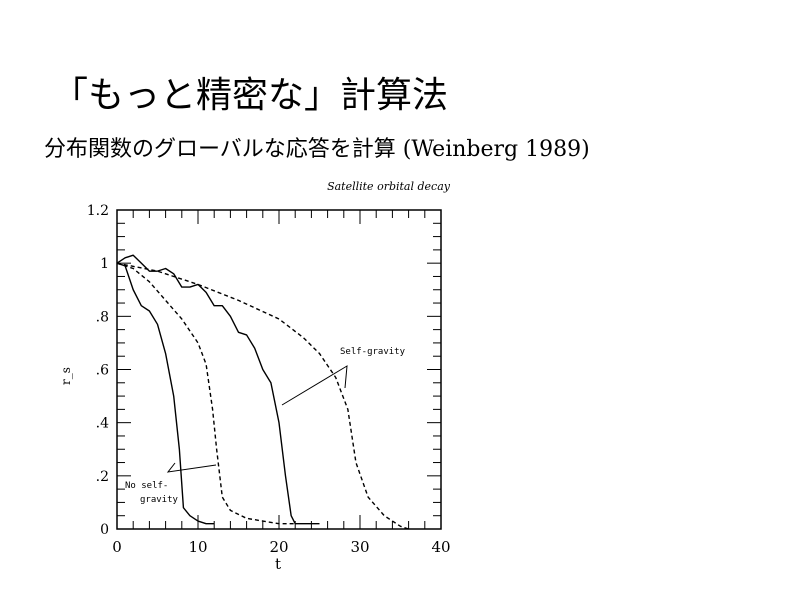  What do you see at coordinates (220, 149) in the screenshot?
I see `subtitle-text: 分布関数のグローバルな応答を計算` at bounding box center [220, 149].